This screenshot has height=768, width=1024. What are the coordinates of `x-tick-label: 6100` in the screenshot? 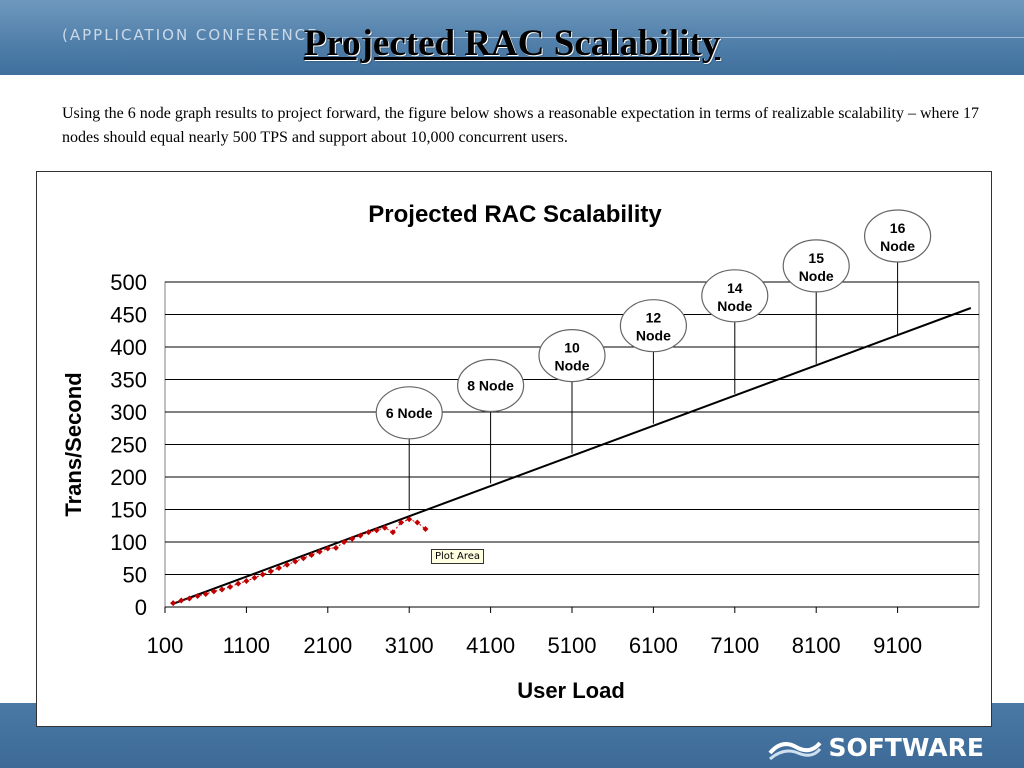 It's located at (653, 645).